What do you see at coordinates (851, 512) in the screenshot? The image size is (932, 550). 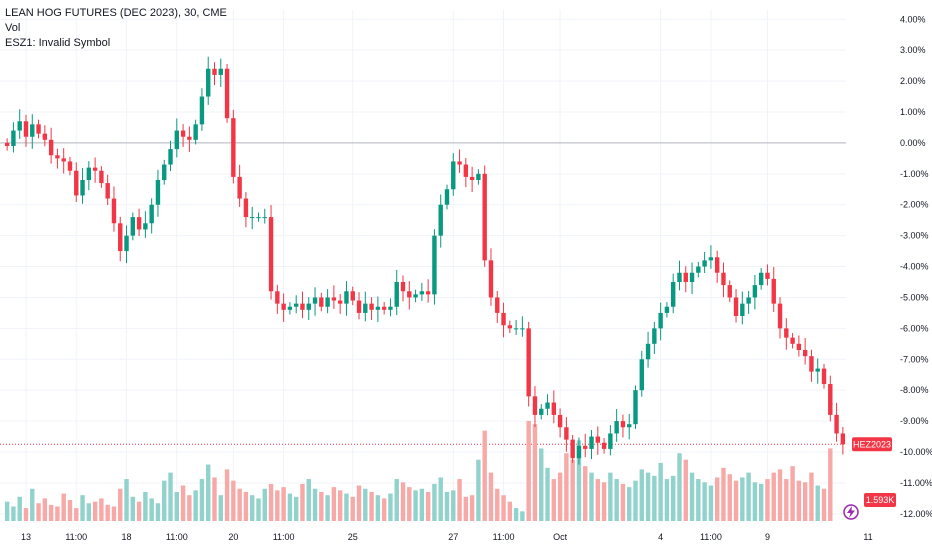 I see `lightning-icon` at bounding box center [851, 512].